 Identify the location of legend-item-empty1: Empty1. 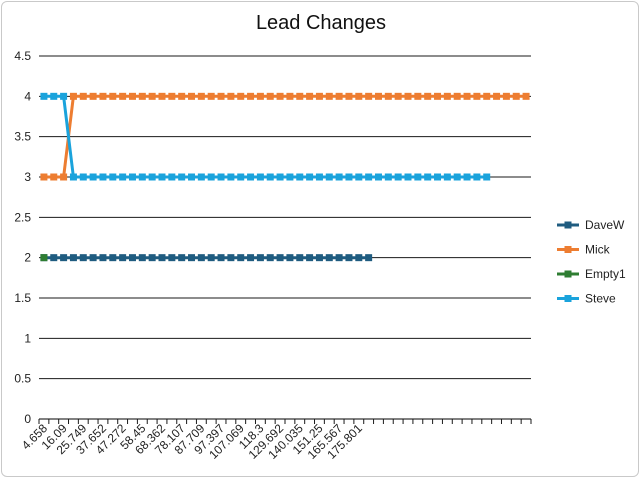
(591, 274).